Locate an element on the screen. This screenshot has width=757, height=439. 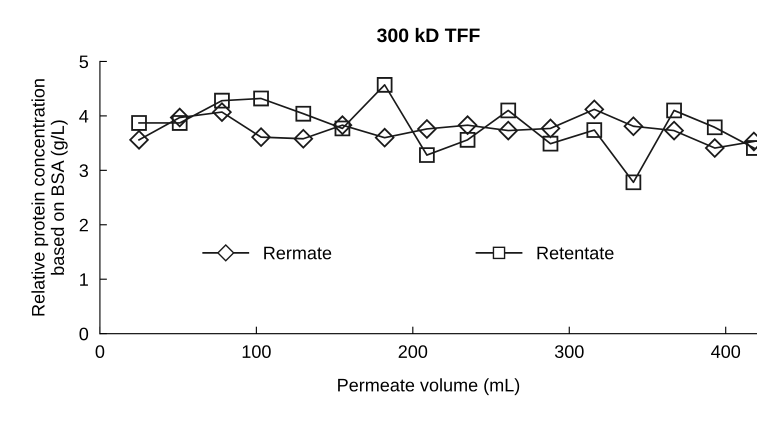
x-tick-label: 200 is located at coordinates (413, 351).